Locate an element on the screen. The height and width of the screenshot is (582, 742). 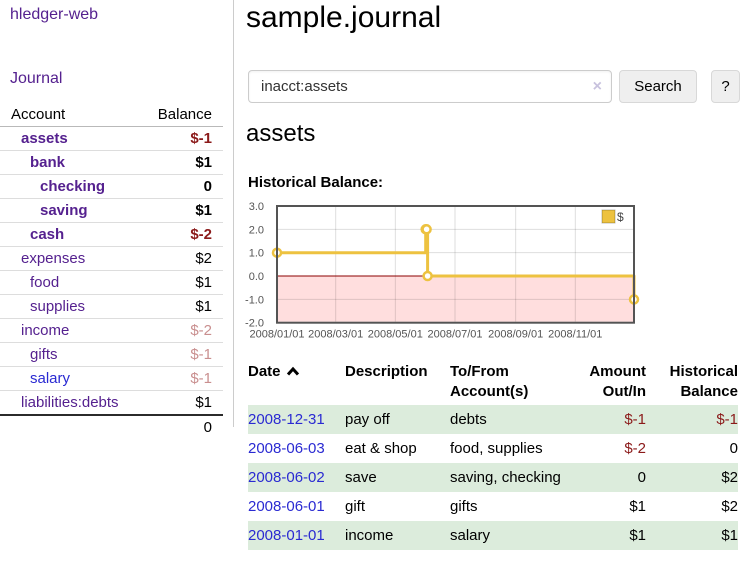
register-amount: $-2 is located at coordinates (635, 448).